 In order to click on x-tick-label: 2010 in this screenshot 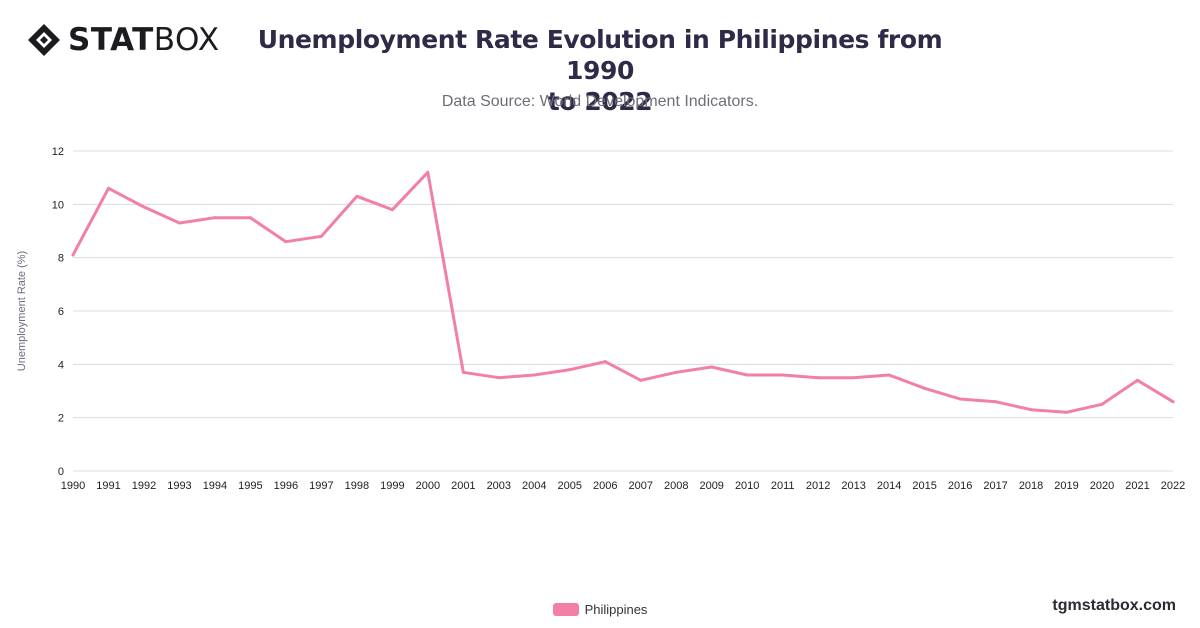, I will do `click(747, 486)`.